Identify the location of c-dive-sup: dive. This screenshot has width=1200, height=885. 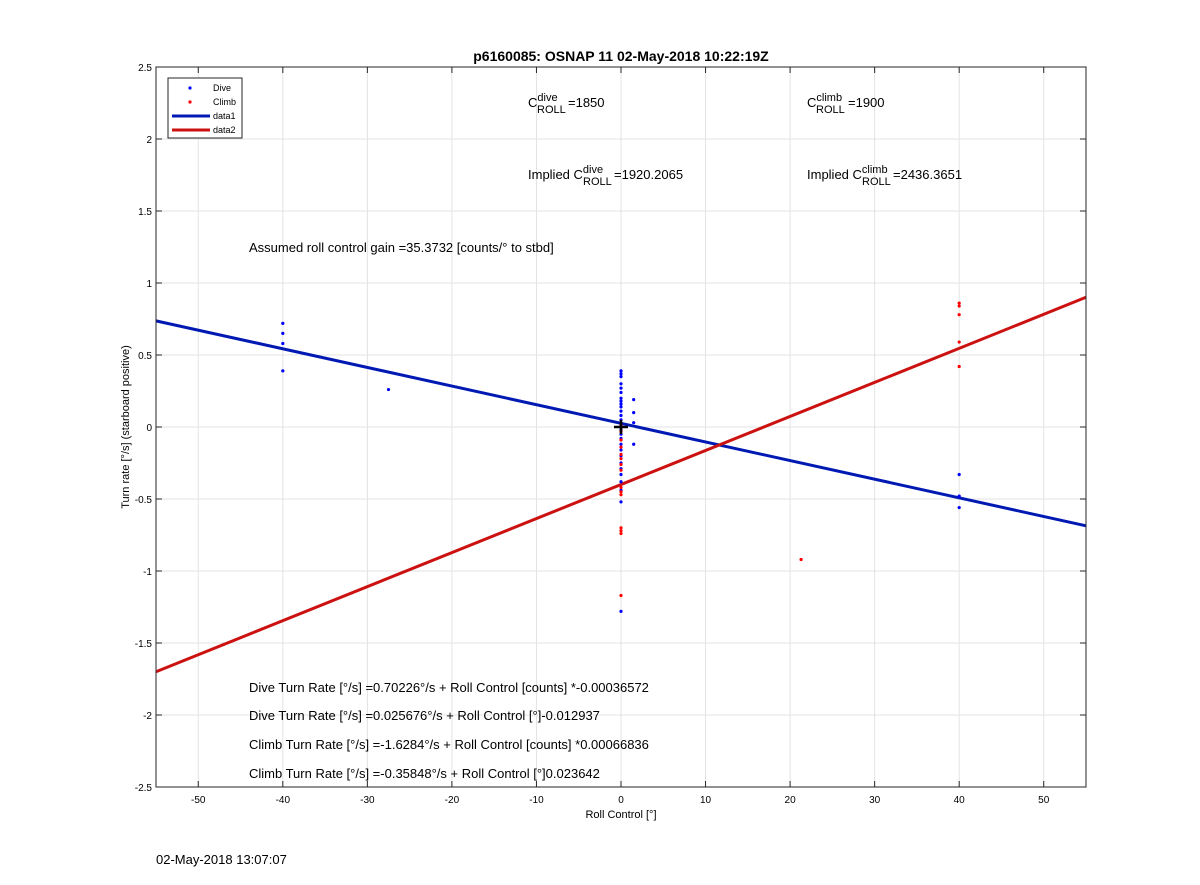
(547, 98).